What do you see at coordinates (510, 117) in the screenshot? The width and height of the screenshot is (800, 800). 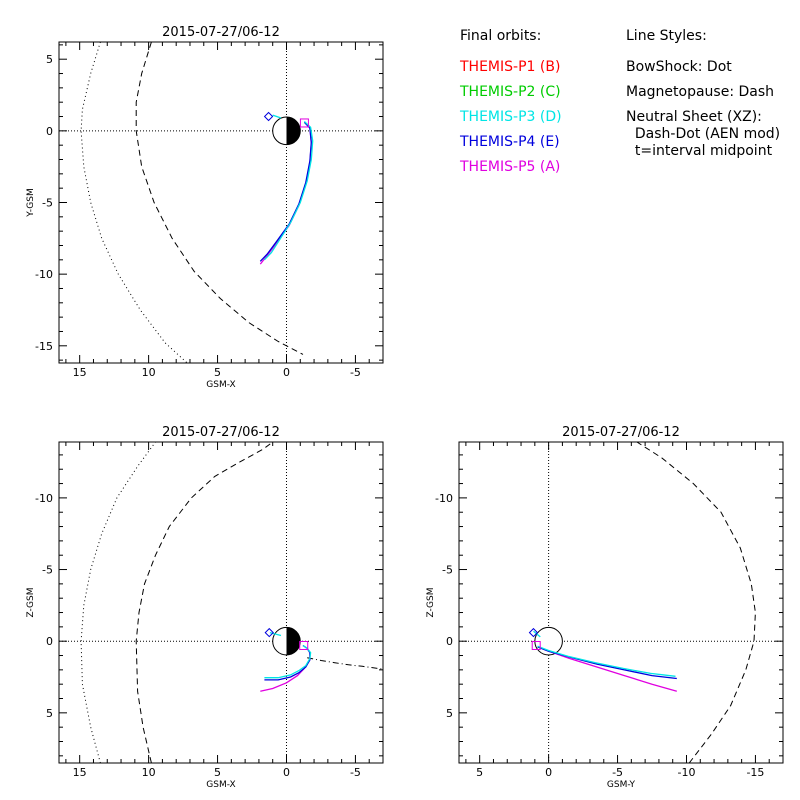 I see `legend-entry-p3: THEMIS-P3 (D)` at bounding box center [510, 117].